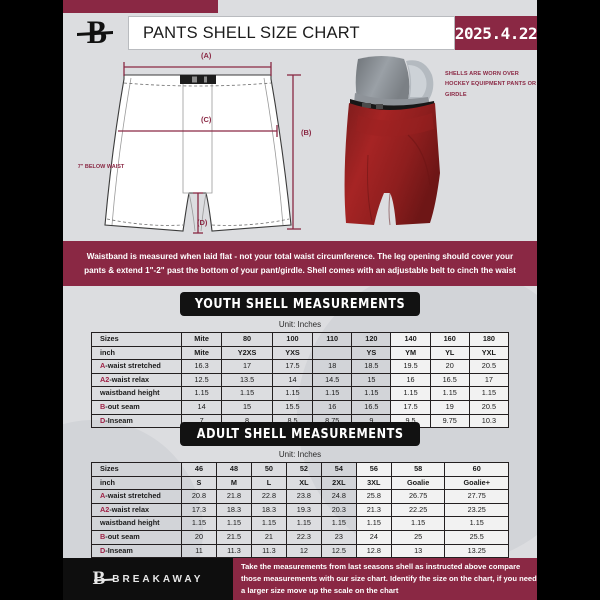 This screenshot has width=600, height=600. Describe the element at coordinates (300, 353) in the screenshot. I see `table-row: inch Mite Y2XS YXS YS YM YL YXL` at that location.